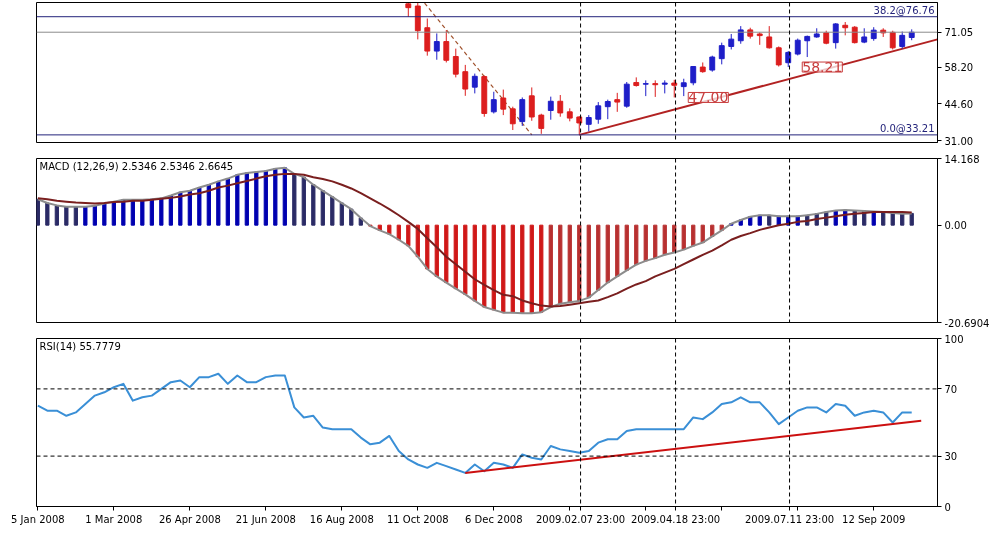  Describe the element at coordinates (959, 104) in the screenshot. I see `y-tick-label: 44.60` at that location.